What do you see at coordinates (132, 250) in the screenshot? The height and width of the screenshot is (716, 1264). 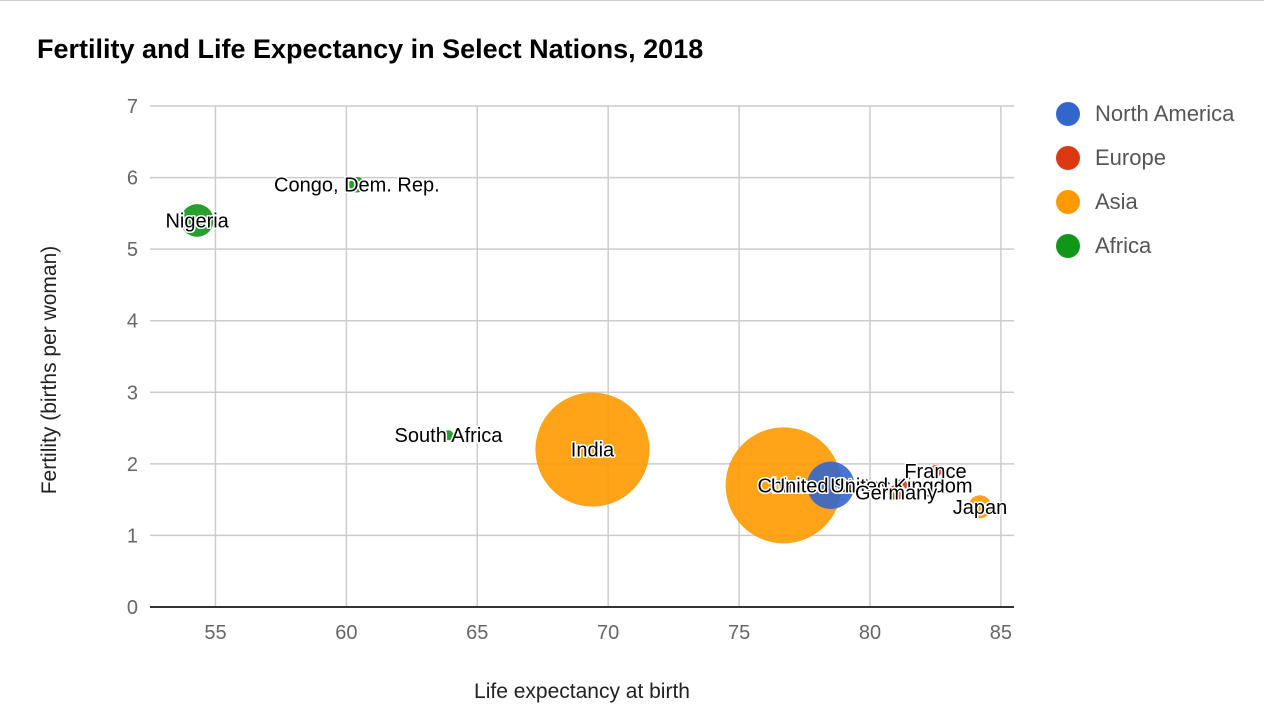 I see `y-tick-label: 5` at bounding box center [132, 250].